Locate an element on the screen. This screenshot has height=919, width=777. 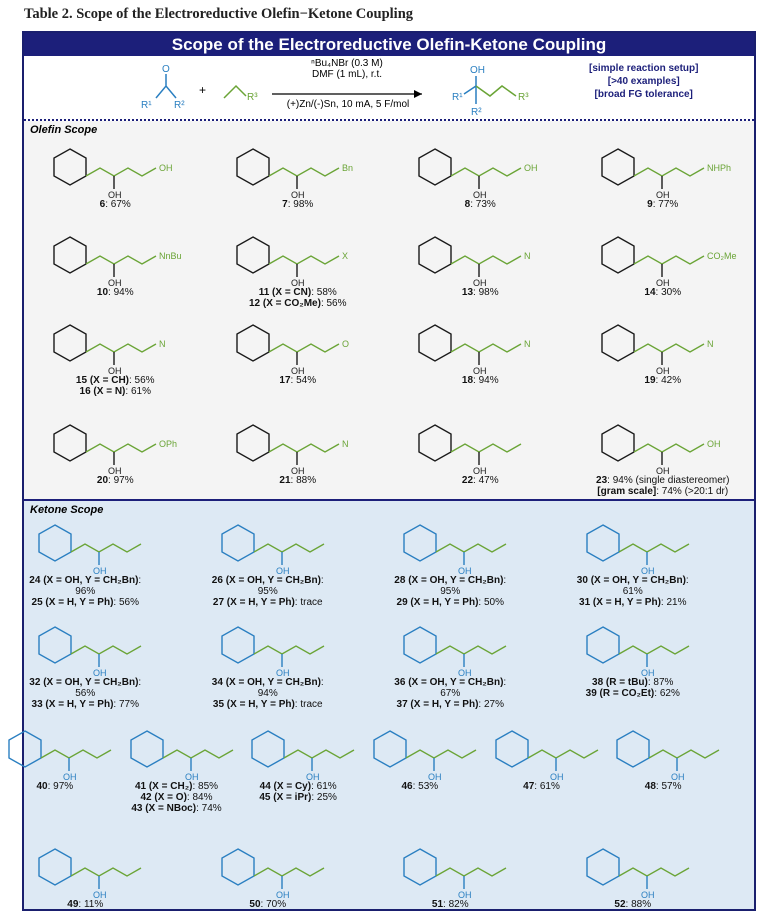
compound-entry: OH 48: 57% is located at coordinates (663, 757).